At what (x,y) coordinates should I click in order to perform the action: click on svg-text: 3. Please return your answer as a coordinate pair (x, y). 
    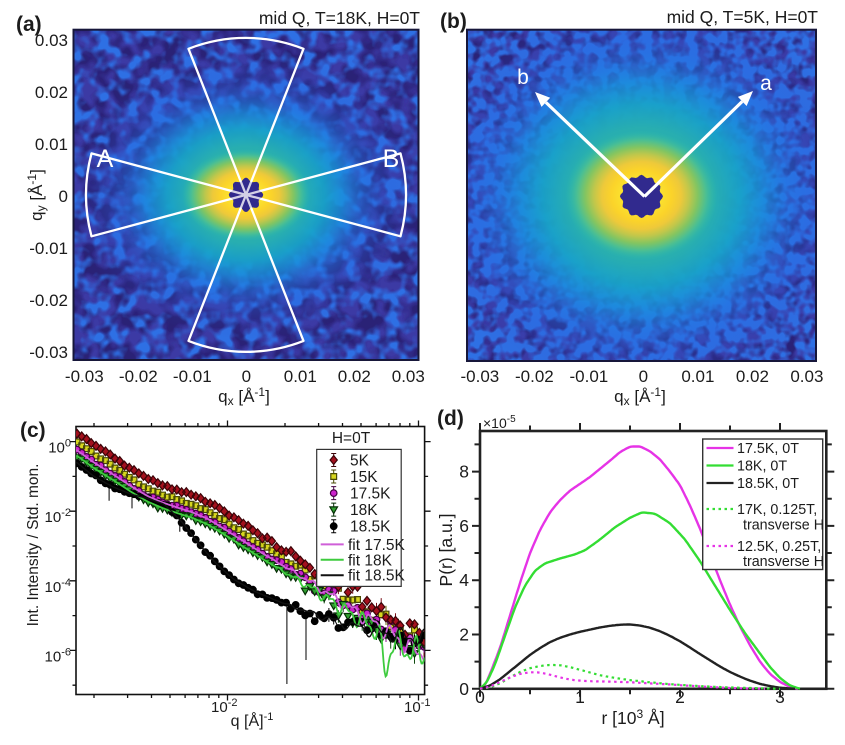
    Looking at the image, I should click on (780, 697).